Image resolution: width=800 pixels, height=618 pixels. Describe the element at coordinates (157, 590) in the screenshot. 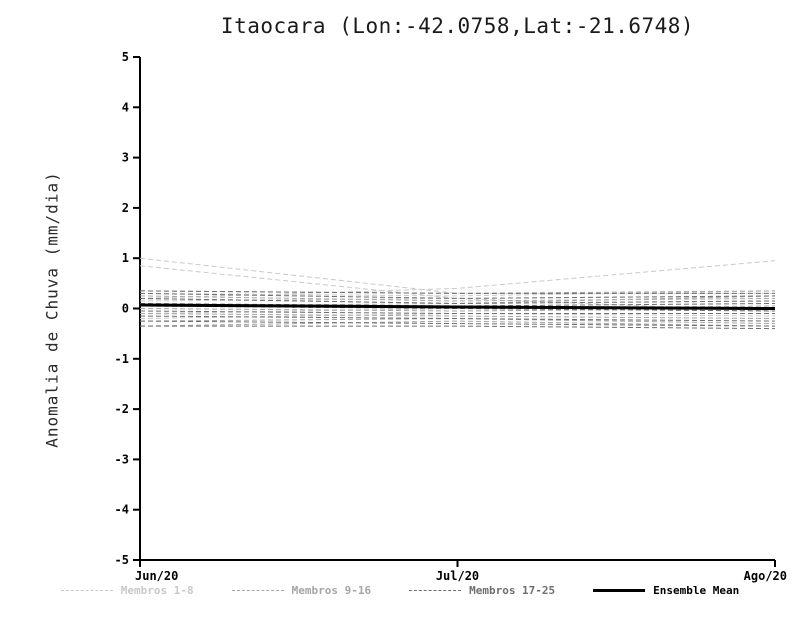

I see `legend-label: Membros 1-8` at that location.